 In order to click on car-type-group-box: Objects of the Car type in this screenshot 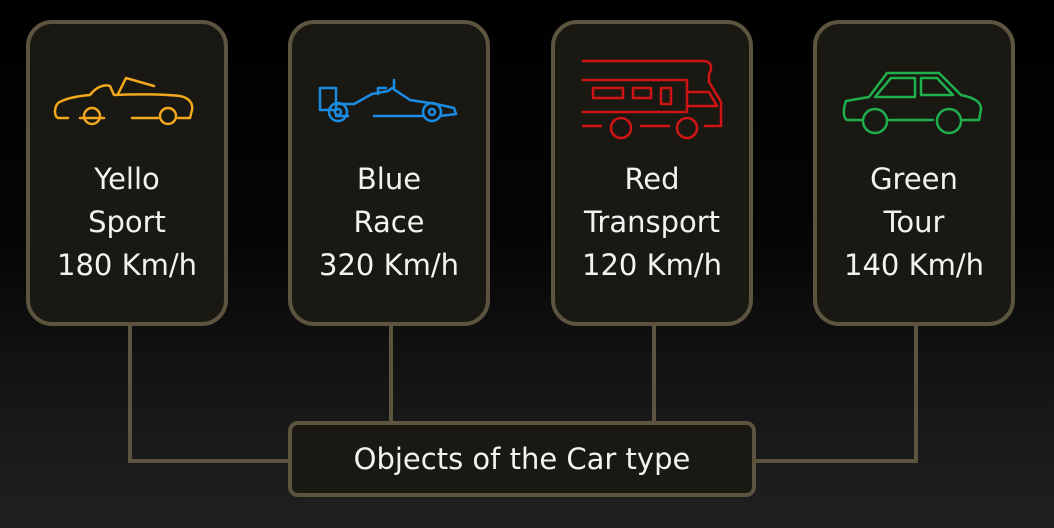, I will do `click(522, 459)`.